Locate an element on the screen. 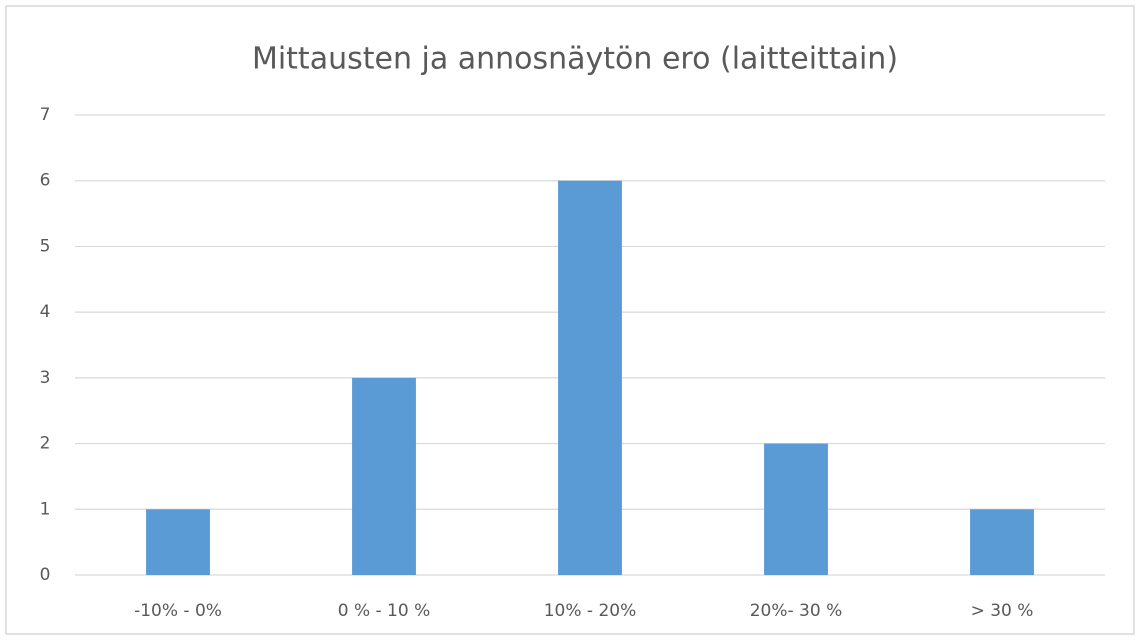 The image size is (1140, 640). y-tick-label: 6 is located at coordinates (45, 181).